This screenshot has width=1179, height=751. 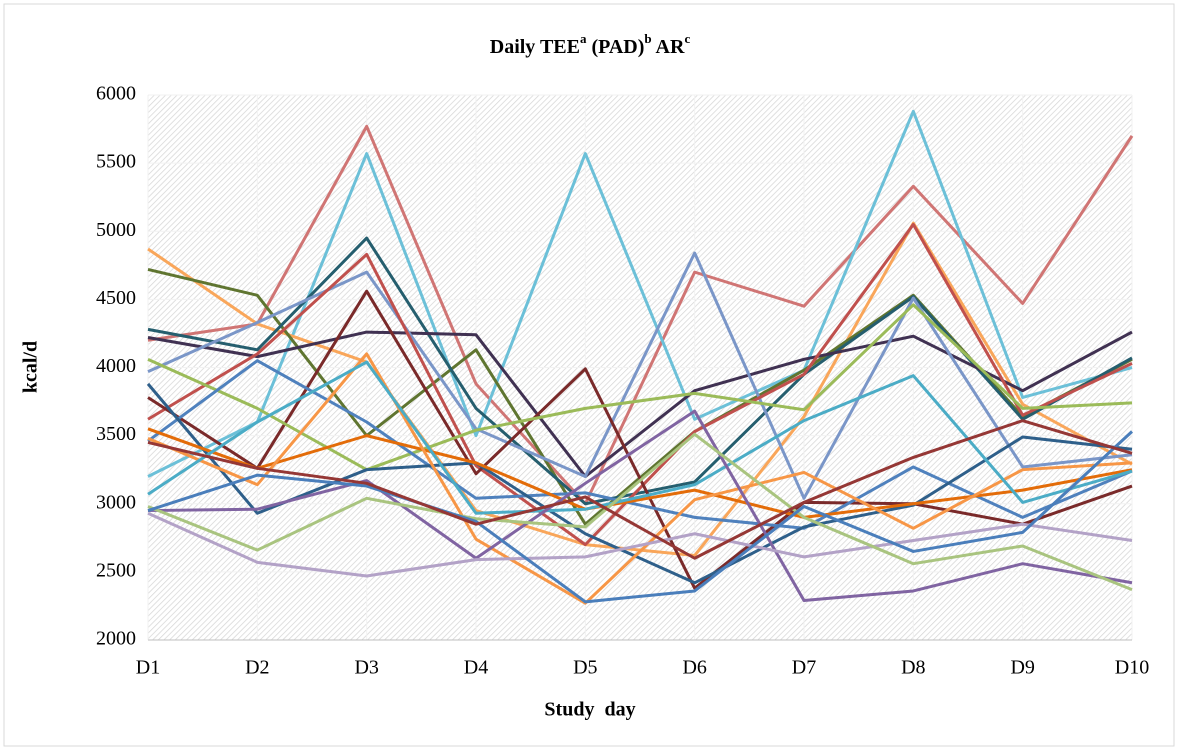 What do you see at coordinates (116, 434) in the screenshot?
I see `y-tick-label: 3500` at bounding box center [116, 434].